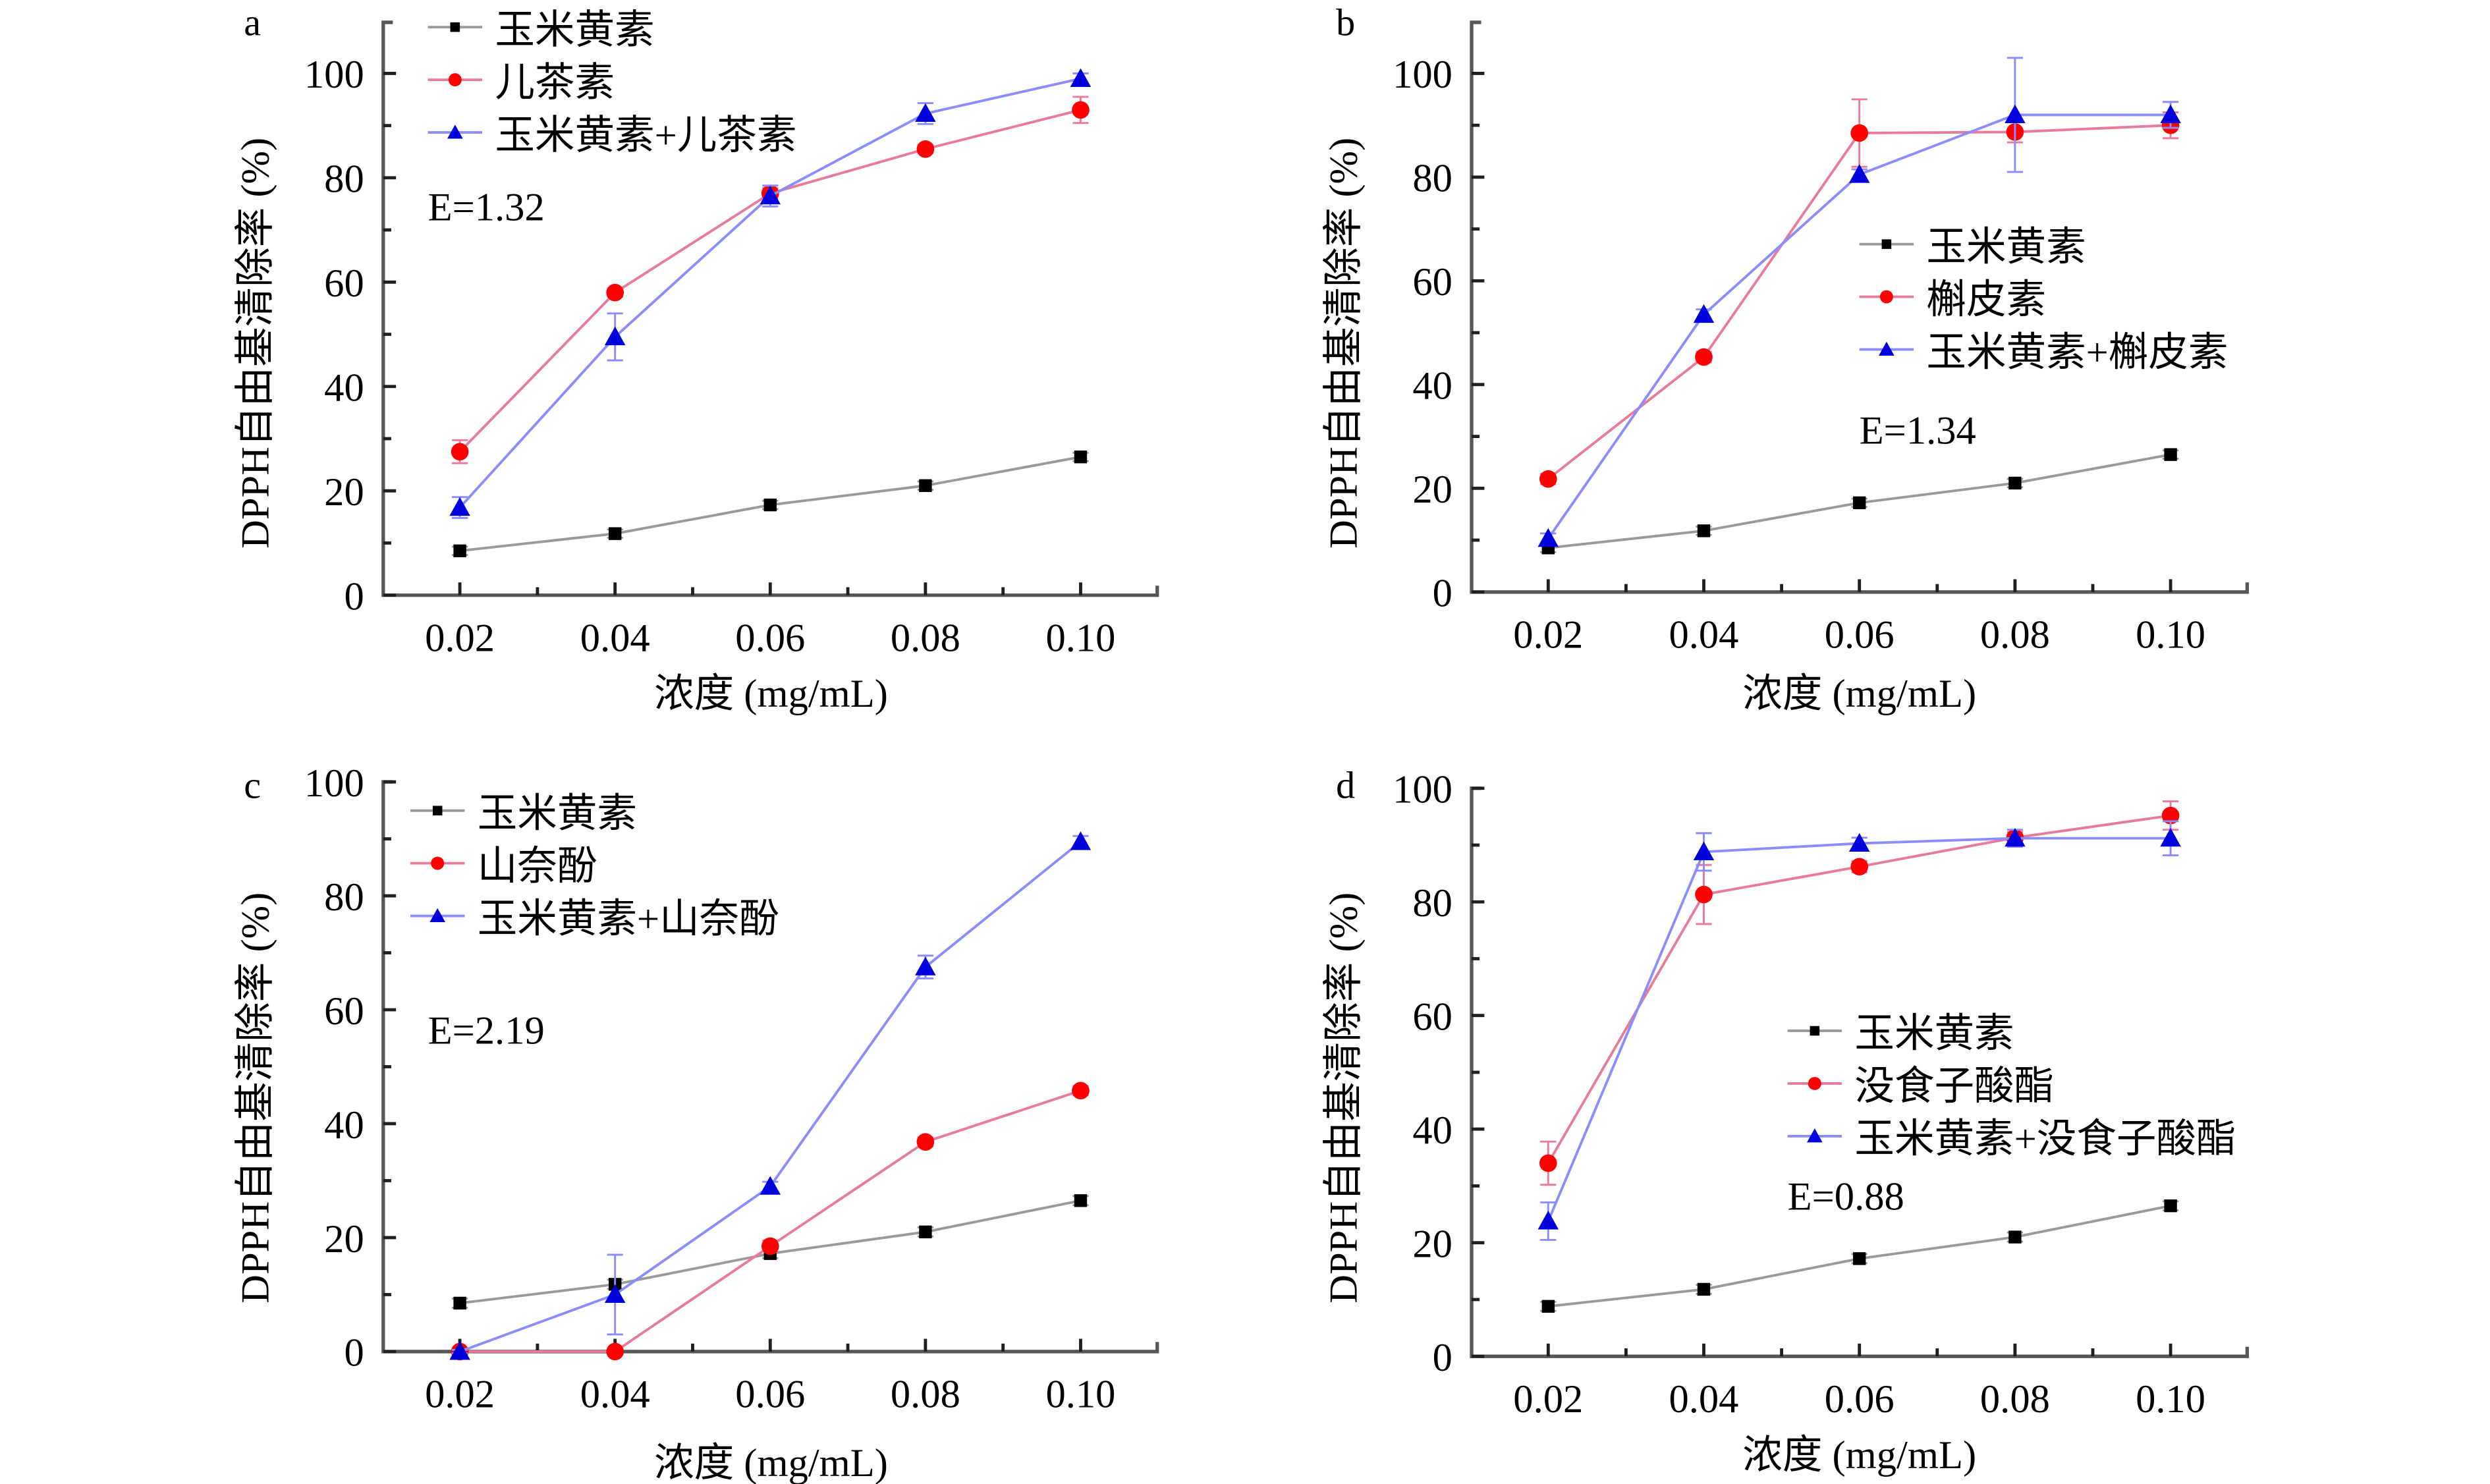  What do you see at coordinates (537, 866) in the screenshot?
I see `legend-label: 山奈酚` at bounding box center [537, 866].